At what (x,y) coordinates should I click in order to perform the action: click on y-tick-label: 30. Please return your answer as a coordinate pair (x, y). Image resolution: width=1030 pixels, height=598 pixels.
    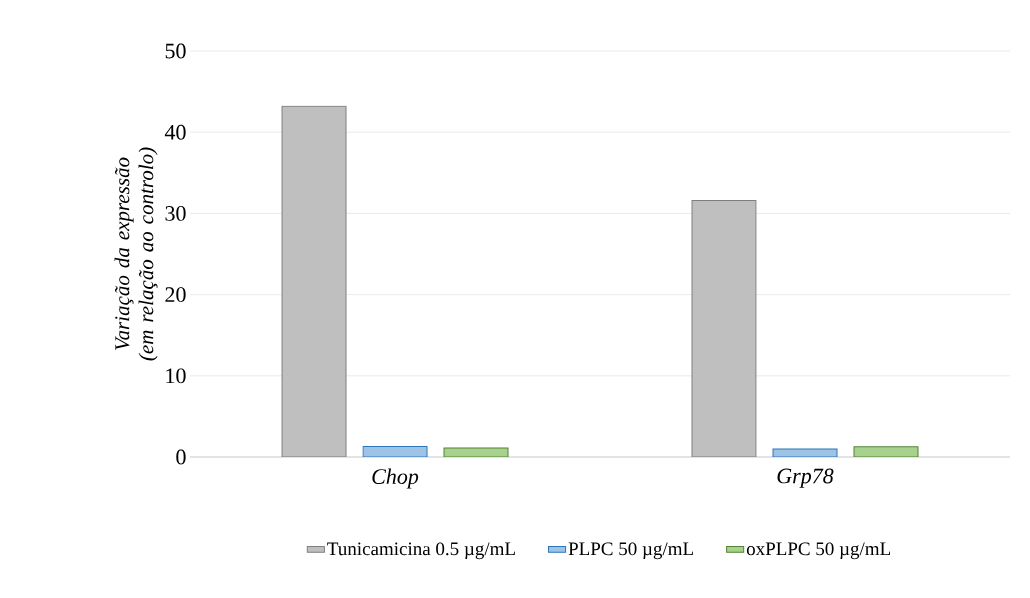
    Looking at the image, I should click on (175, 213).